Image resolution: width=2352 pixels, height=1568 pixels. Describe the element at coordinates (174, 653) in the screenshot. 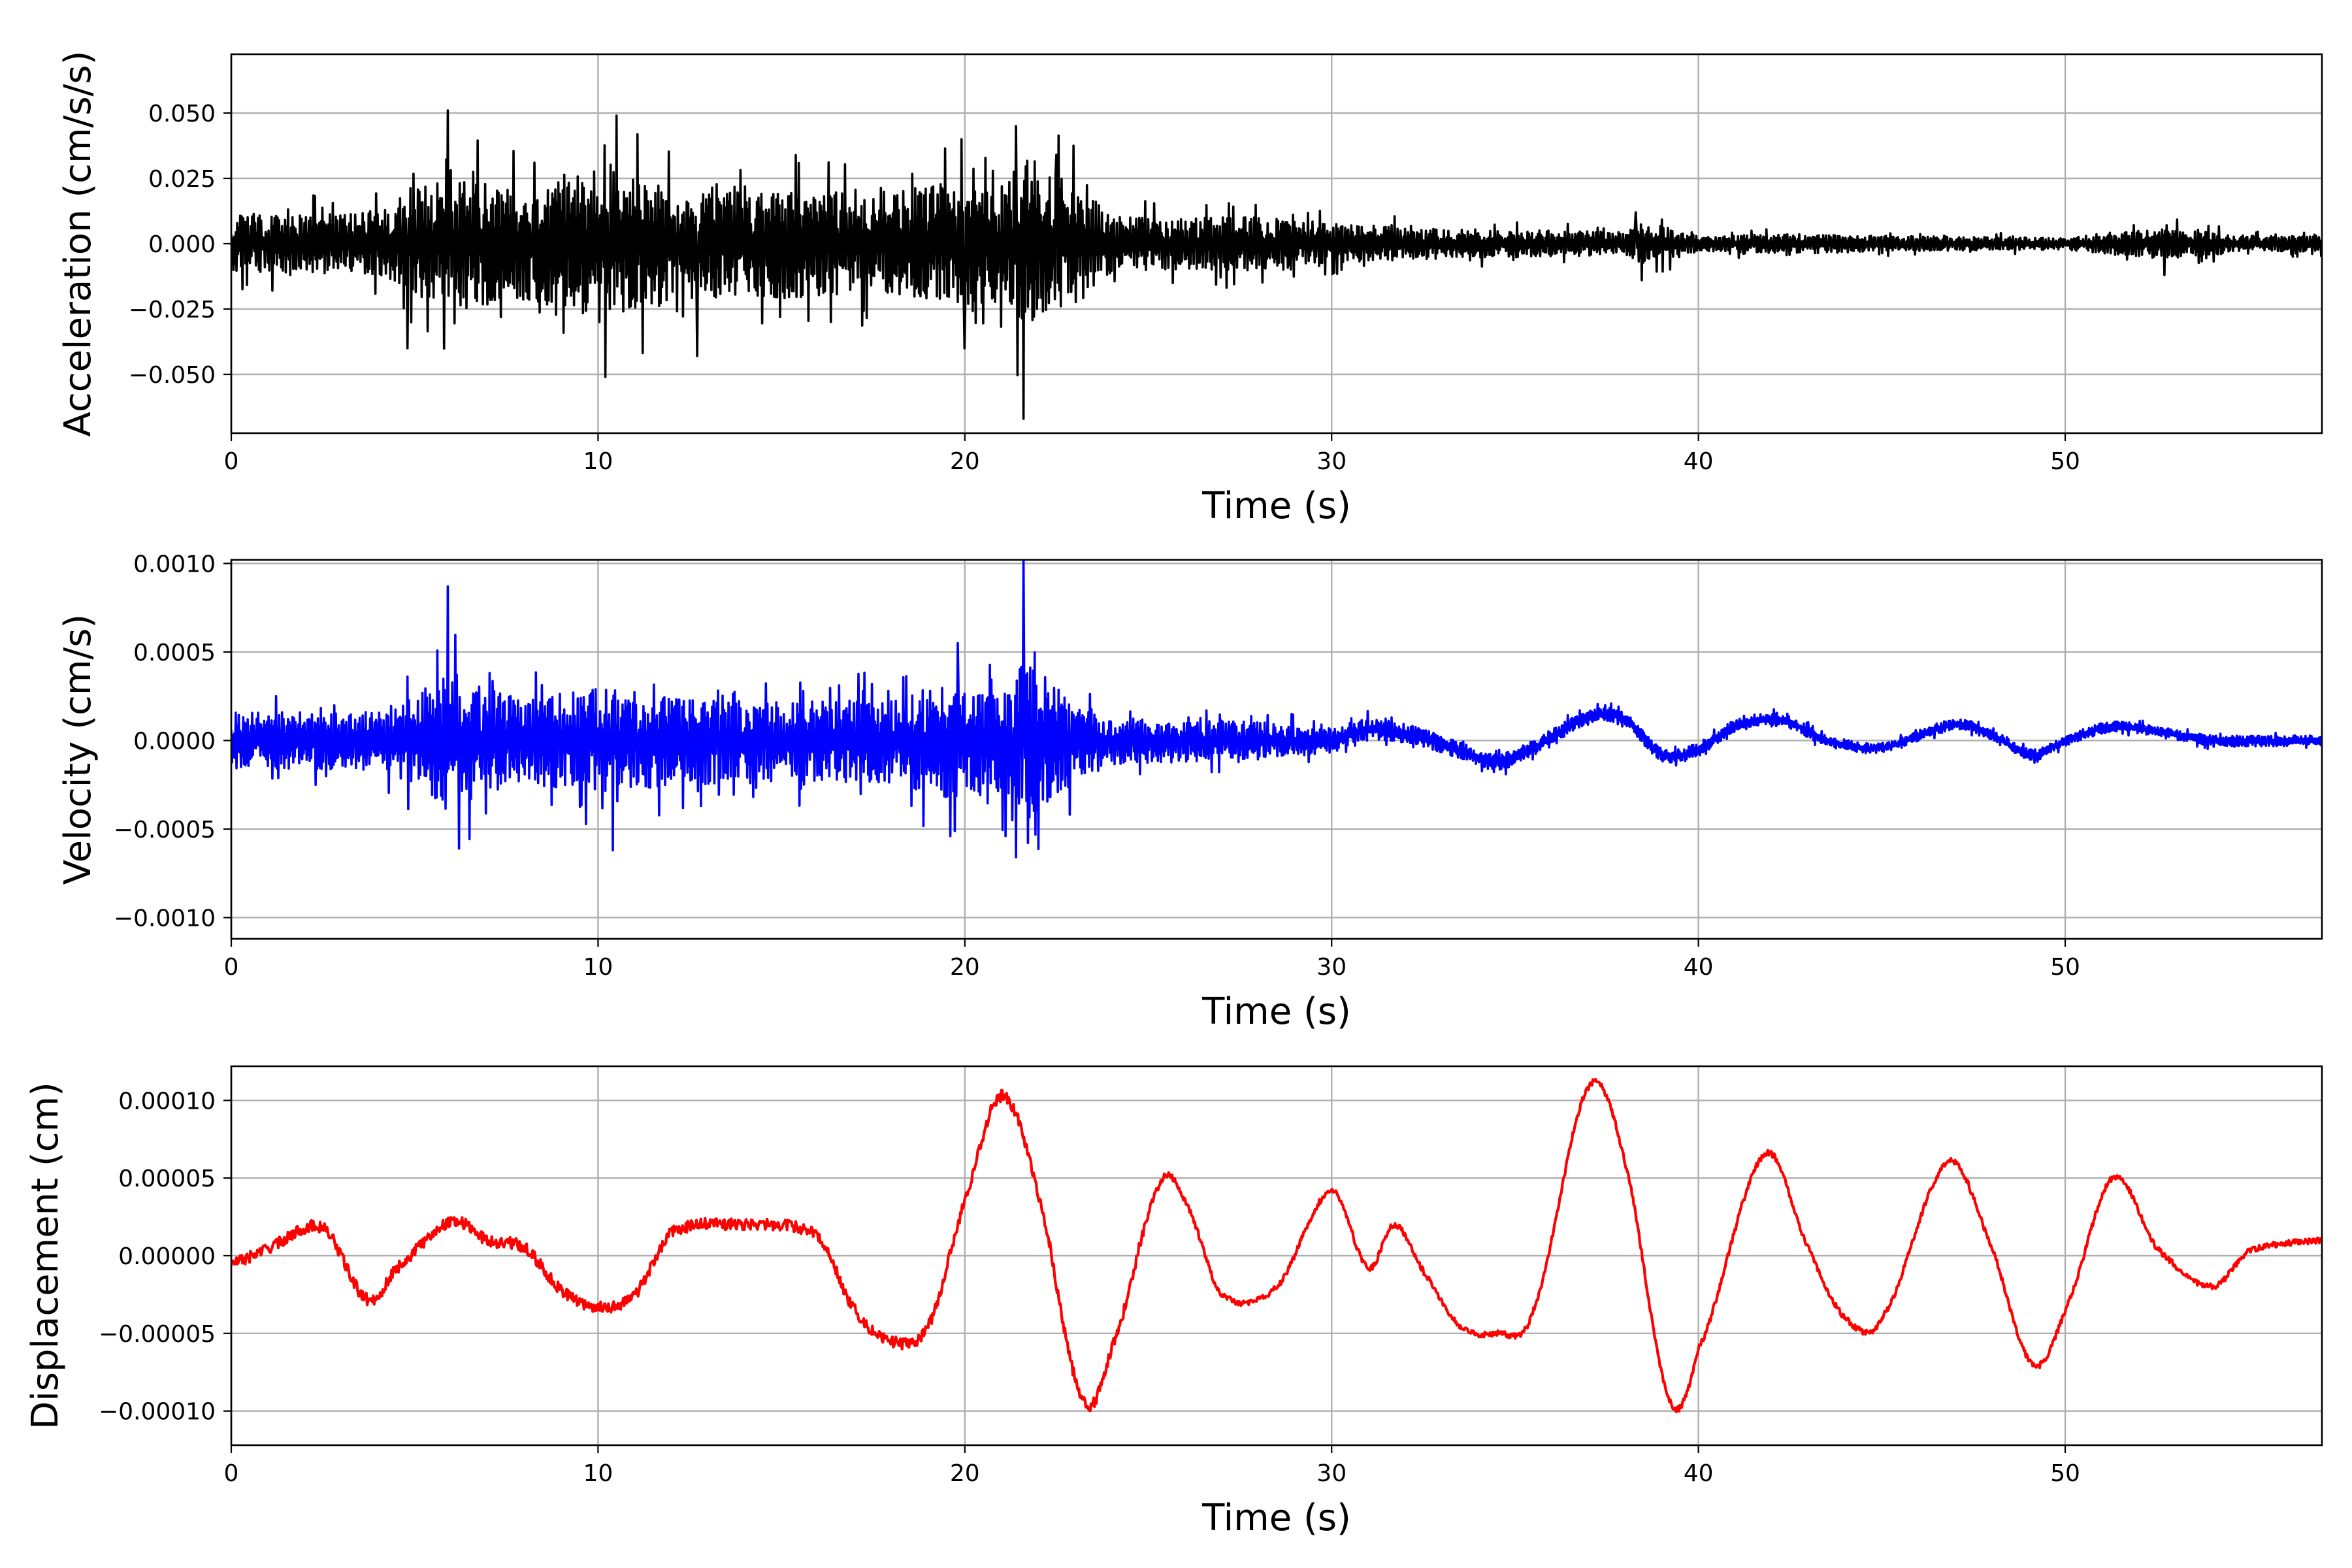

I see `y-tick-label: 0.0005` at that location.